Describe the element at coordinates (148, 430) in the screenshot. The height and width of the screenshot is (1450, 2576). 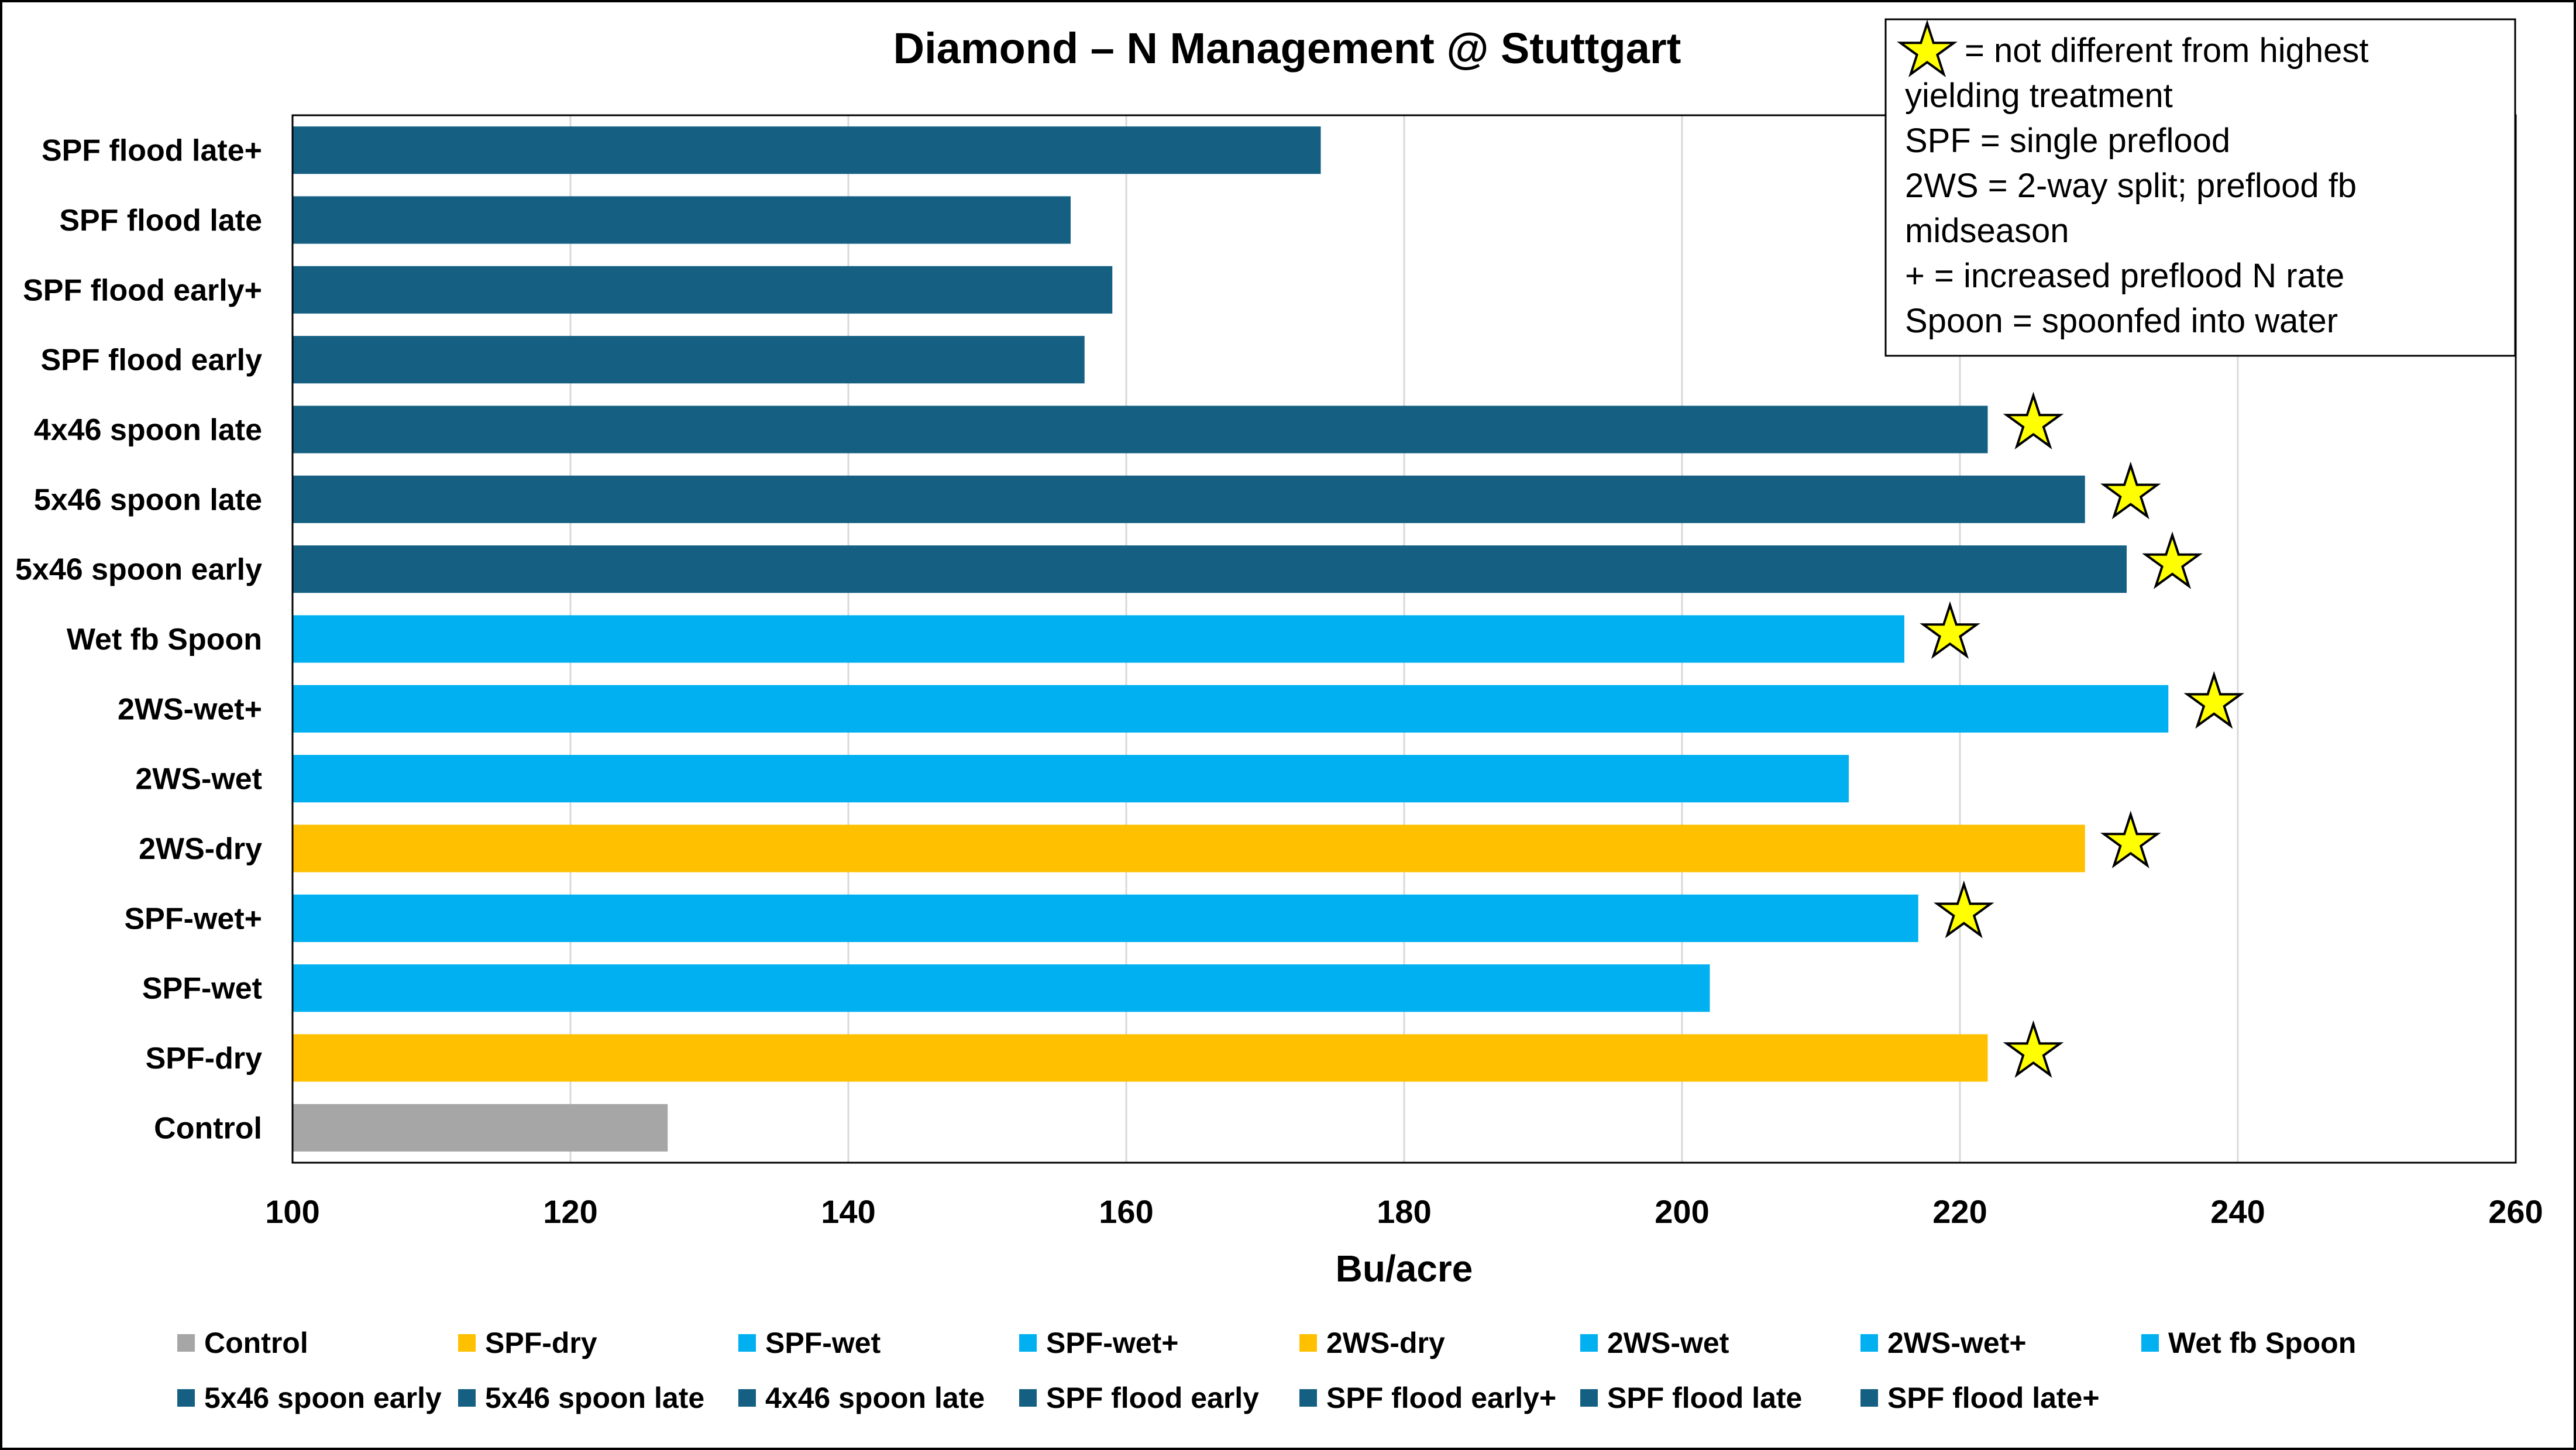
I see `category-label-4x46-spoon-late: 4x46 spoon late` at that location.